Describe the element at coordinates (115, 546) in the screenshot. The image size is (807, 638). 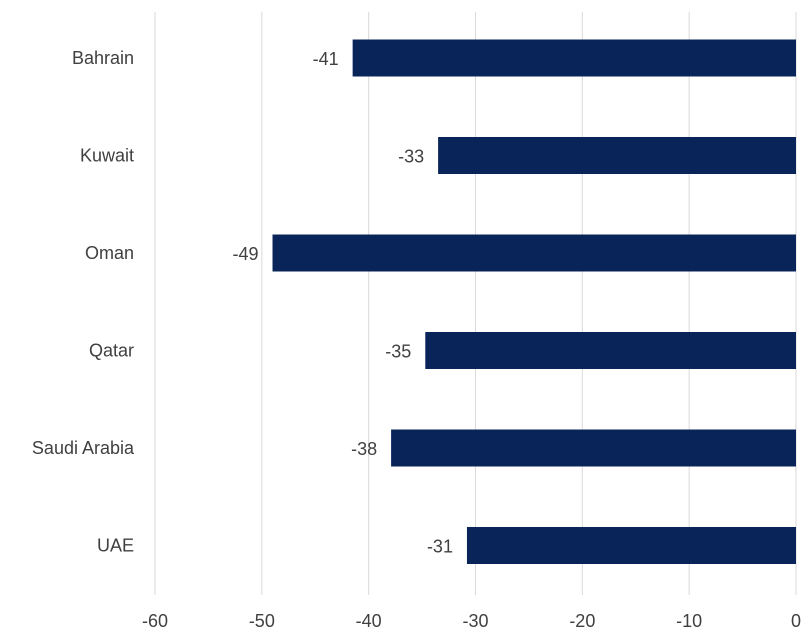
I see `category-label: UAE` at that location.